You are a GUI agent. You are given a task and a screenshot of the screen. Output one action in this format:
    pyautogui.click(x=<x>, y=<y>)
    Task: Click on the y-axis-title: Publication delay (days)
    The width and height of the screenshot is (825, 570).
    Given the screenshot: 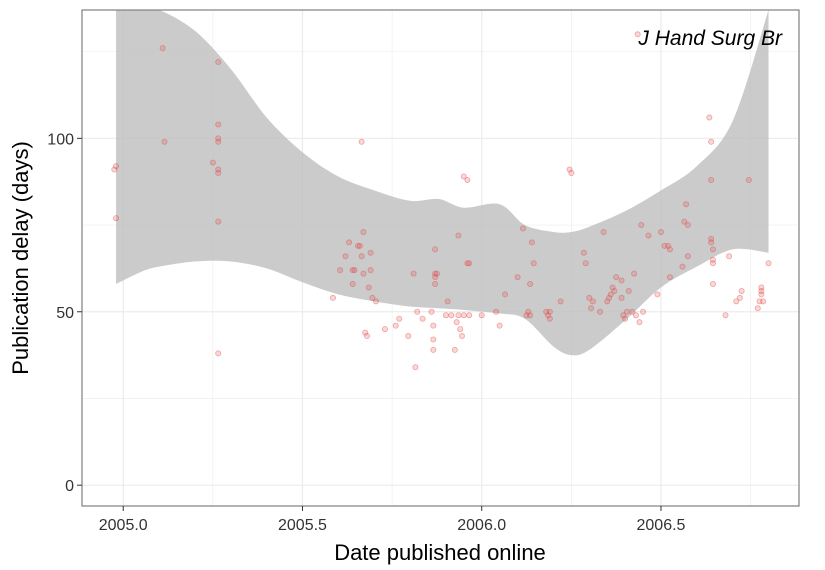 What is the action you would take?
    pyautogui.click(x=20, y=258)
    